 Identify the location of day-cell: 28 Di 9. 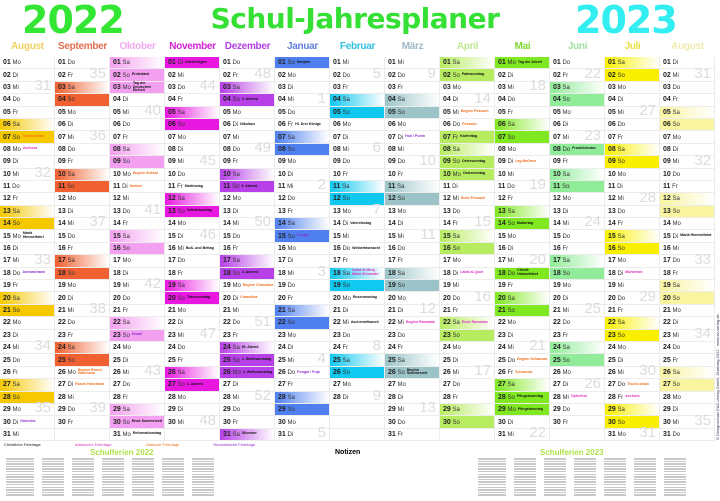
(357, 396).